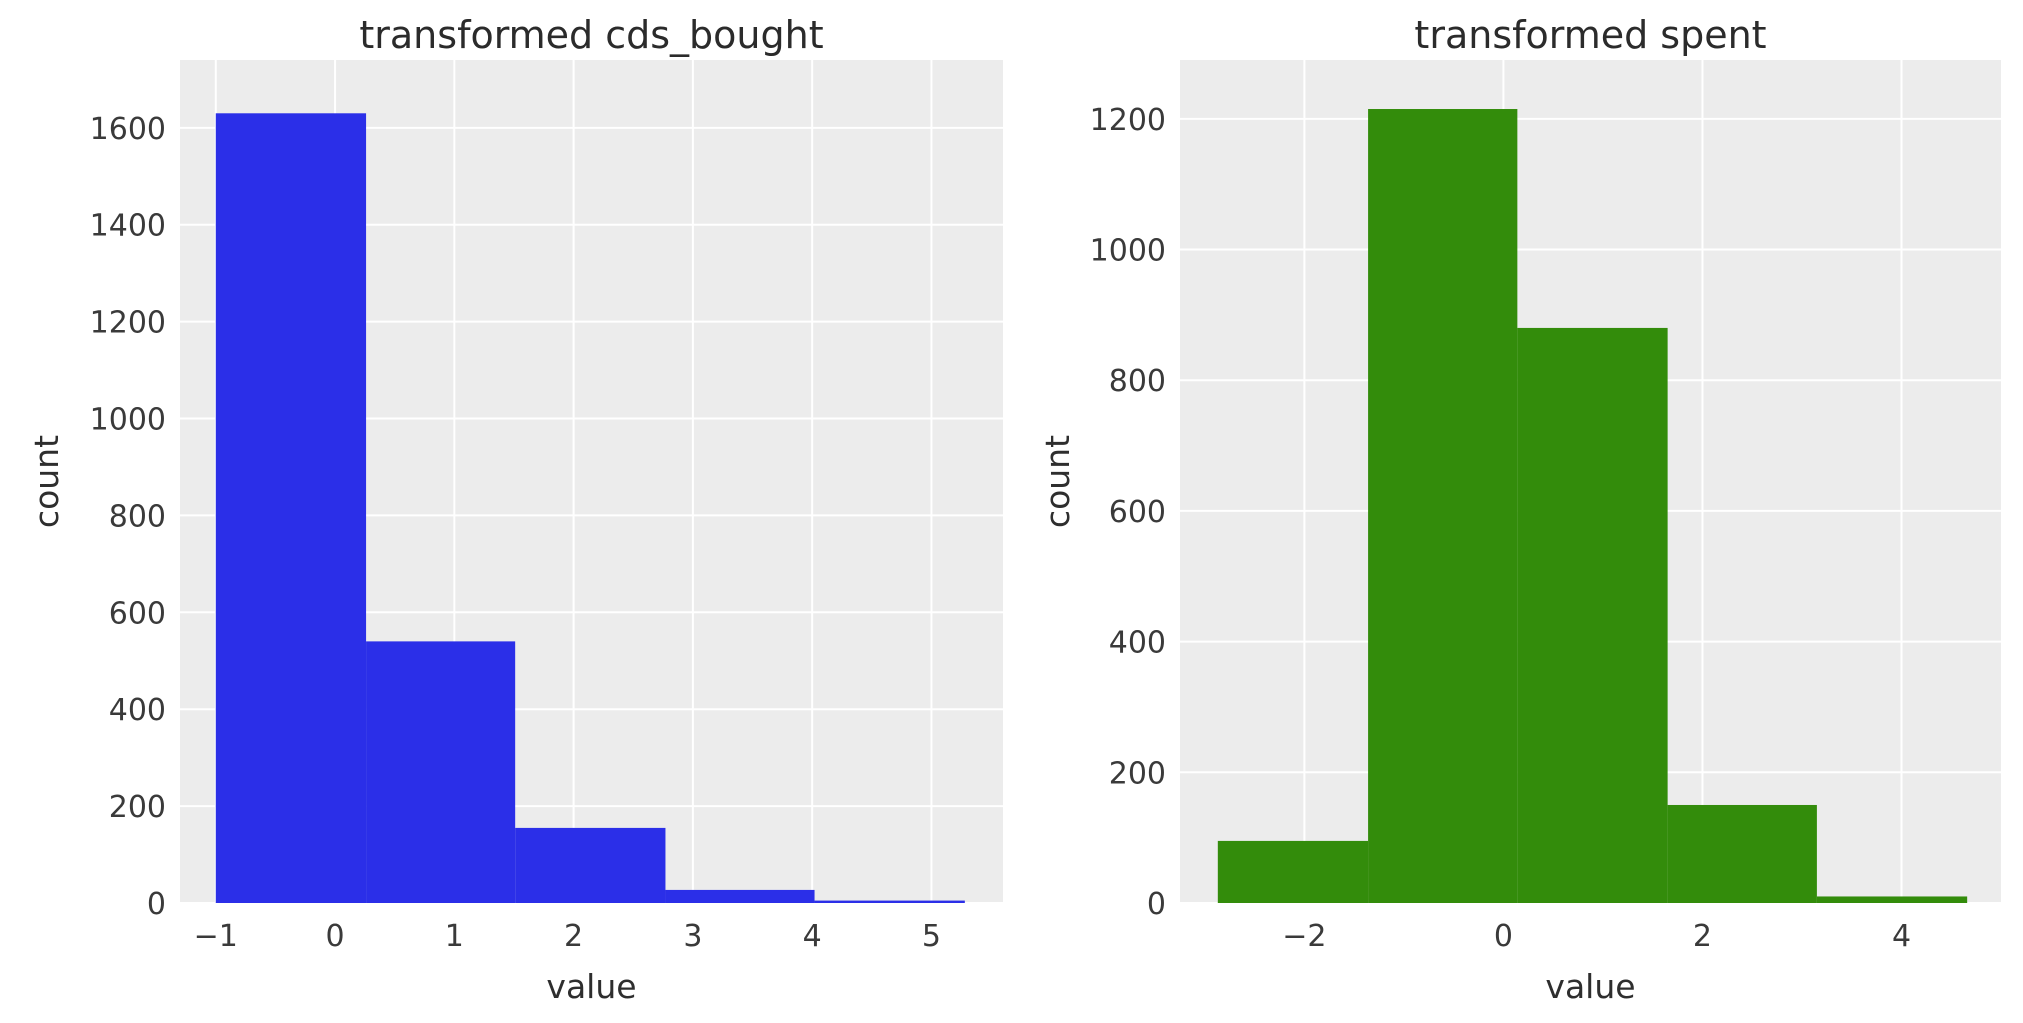 This screenshot has width=2023, height=1023. I want to click on x-tick-label: 1, so click(454, 936).